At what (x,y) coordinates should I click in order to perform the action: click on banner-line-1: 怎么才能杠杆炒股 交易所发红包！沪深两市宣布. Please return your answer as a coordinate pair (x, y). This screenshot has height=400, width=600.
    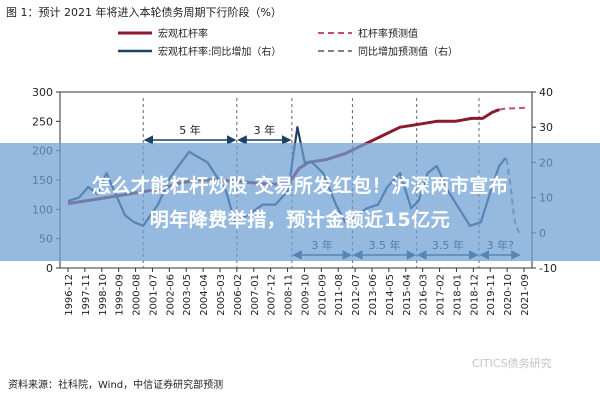
    Looking at the image, I should click on (300, 186).